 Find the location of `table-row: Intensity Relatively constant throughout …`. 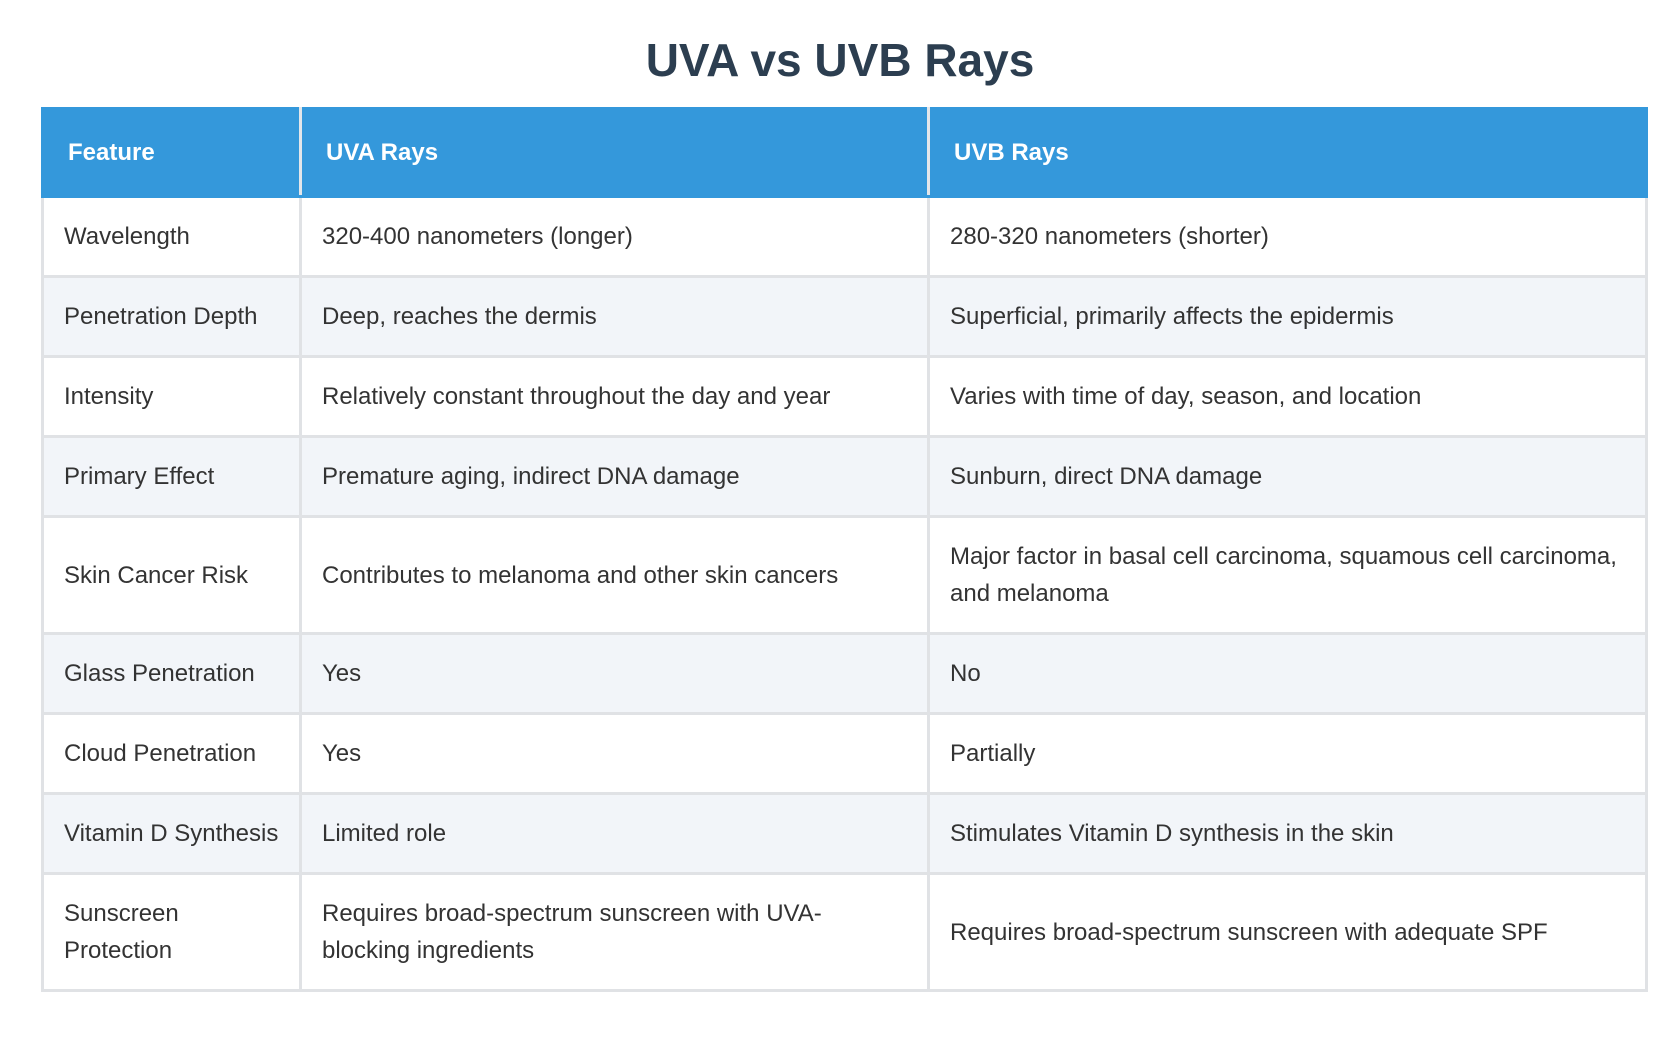

table-row: Intensity Relatively constant throughout … is located at coordinates (844, 396).